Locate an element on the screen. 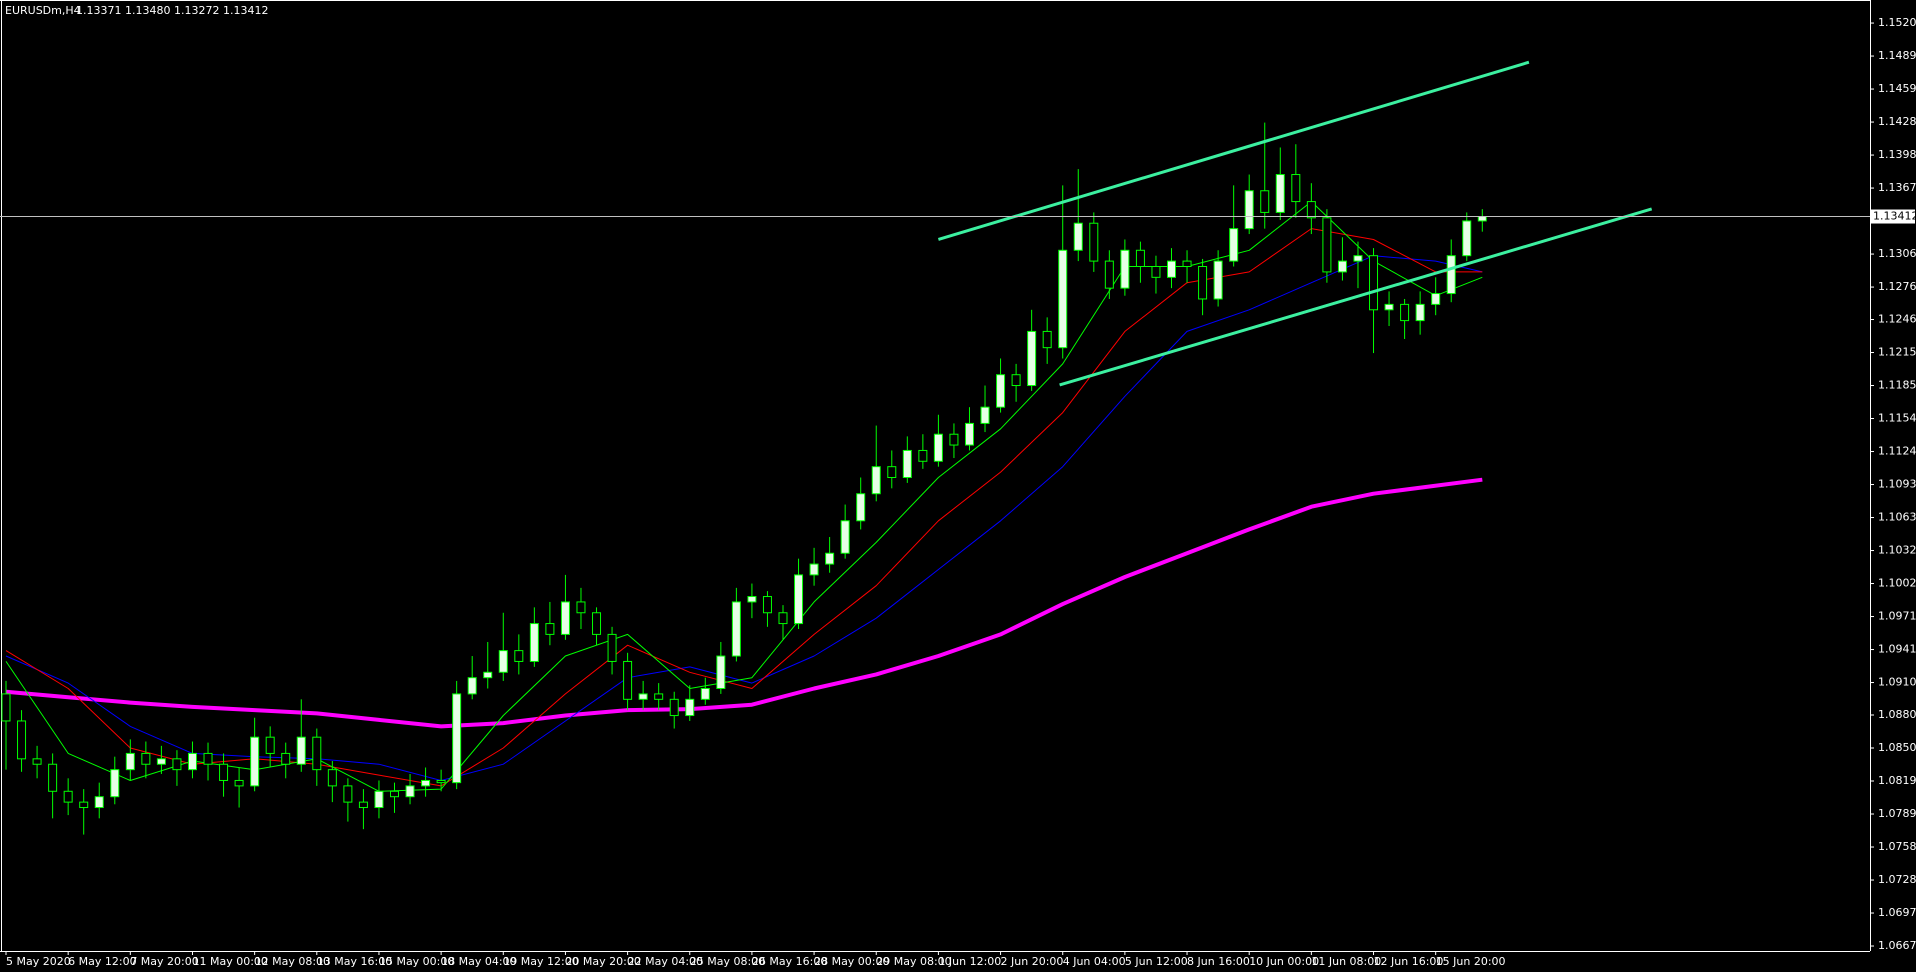 This screenshot has width=1916, height=972. x-tick-label: 20 May 20:00 is located at coordinates (602, 961).